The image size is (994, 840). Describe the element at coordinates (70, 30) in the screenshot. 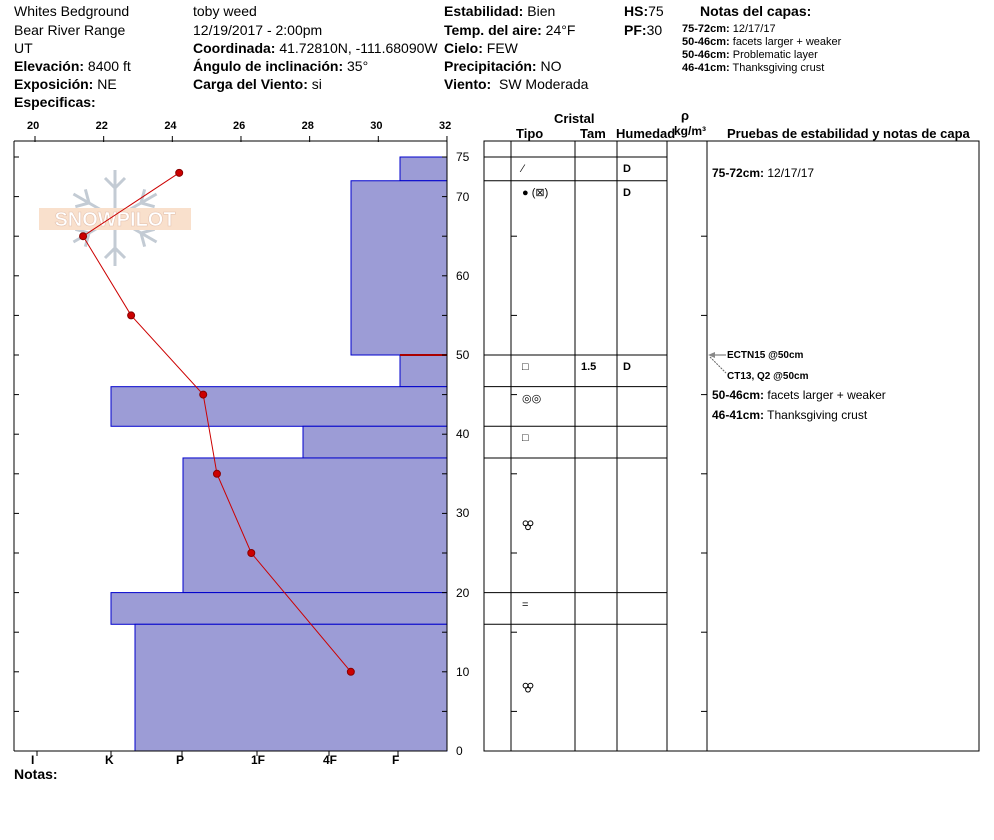

I see `range: Bear River Range` at that location.